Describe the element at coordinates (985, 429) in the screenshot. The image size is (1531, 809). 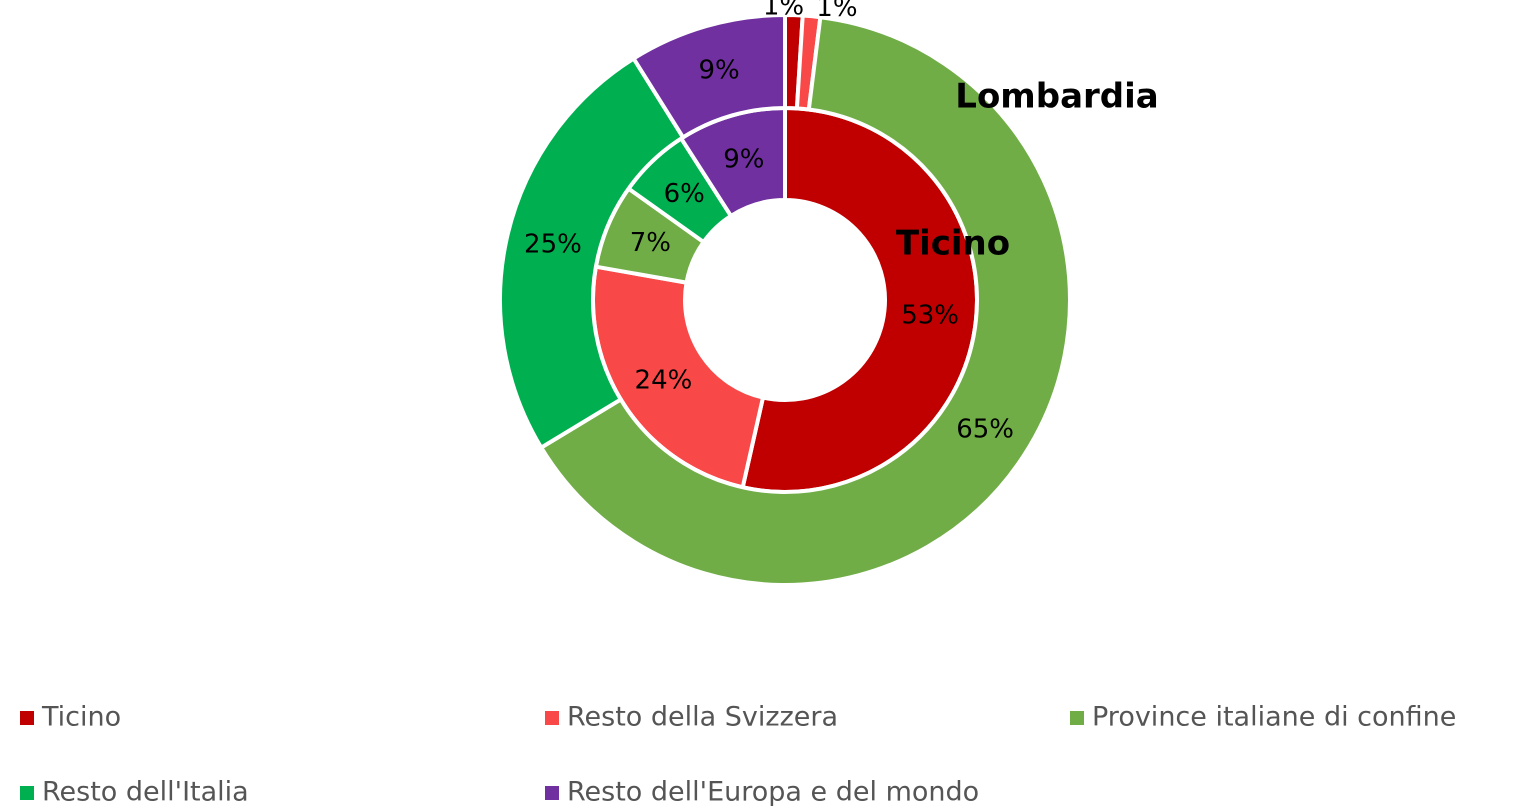
I see `data-label: 65%` at that location.